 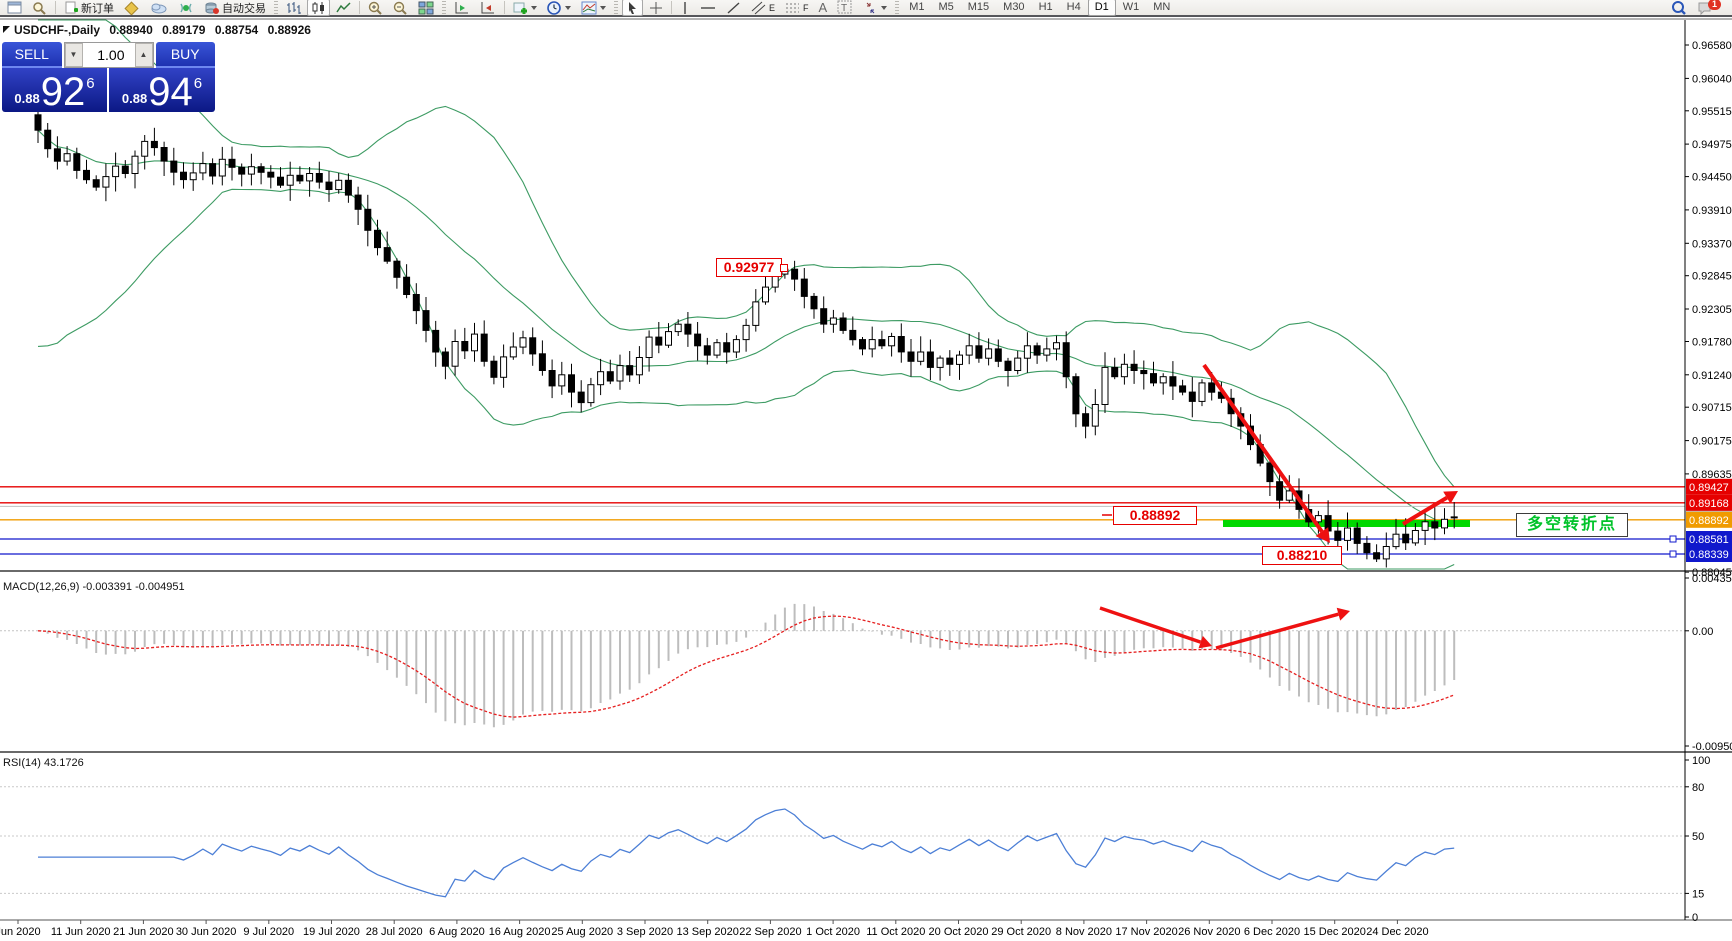 What do you see at coordinates (63, 92) in the screenshot?
I see `sell-price-big: 92` at bounding box center [63, 92].